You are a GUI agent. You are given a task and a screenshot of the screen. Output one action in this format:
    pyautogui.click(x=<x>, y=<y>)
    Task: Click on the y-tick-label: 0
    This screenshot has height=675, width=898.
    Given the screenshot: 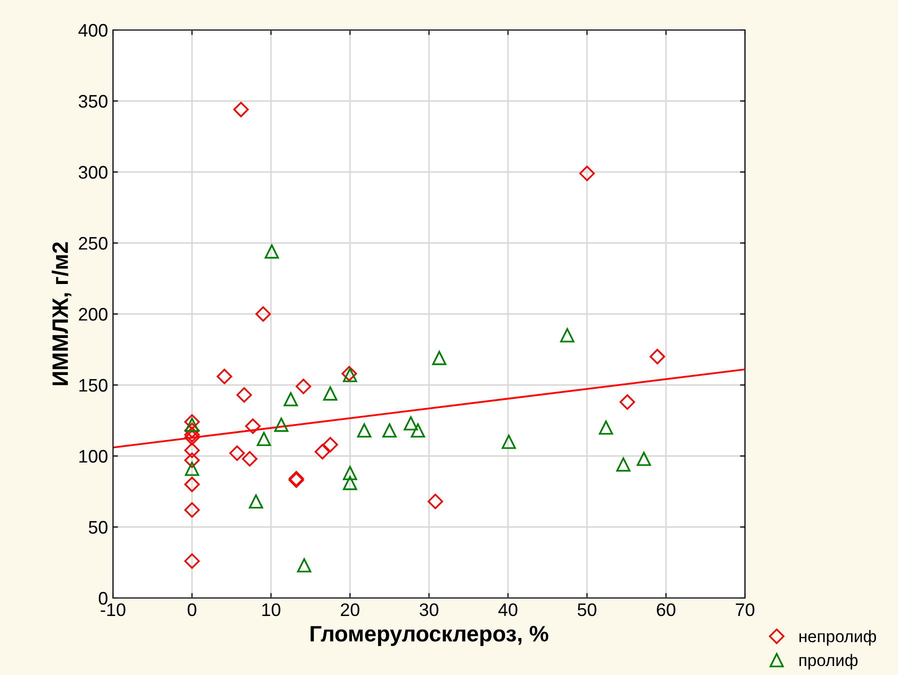 What is the action you would take?
    pyautogui.click(x=103, y=598)
    